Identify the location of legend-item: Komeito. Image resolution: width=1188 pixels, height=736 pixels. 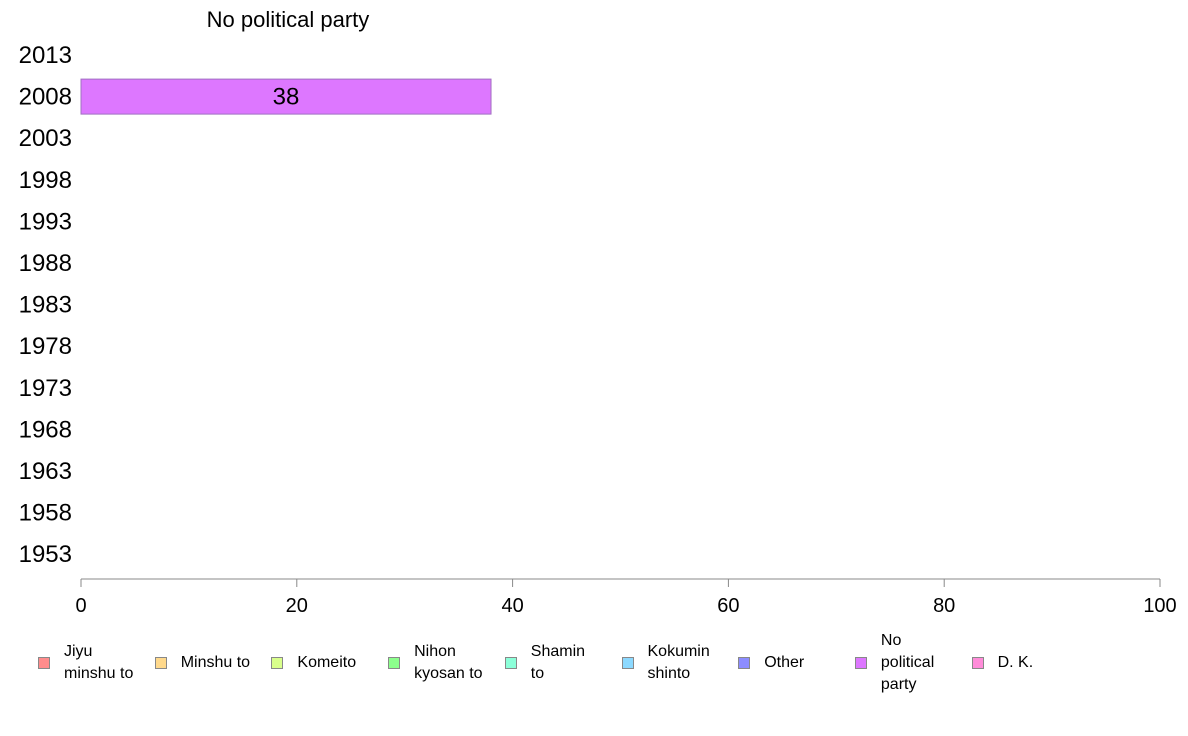
(320, 663).